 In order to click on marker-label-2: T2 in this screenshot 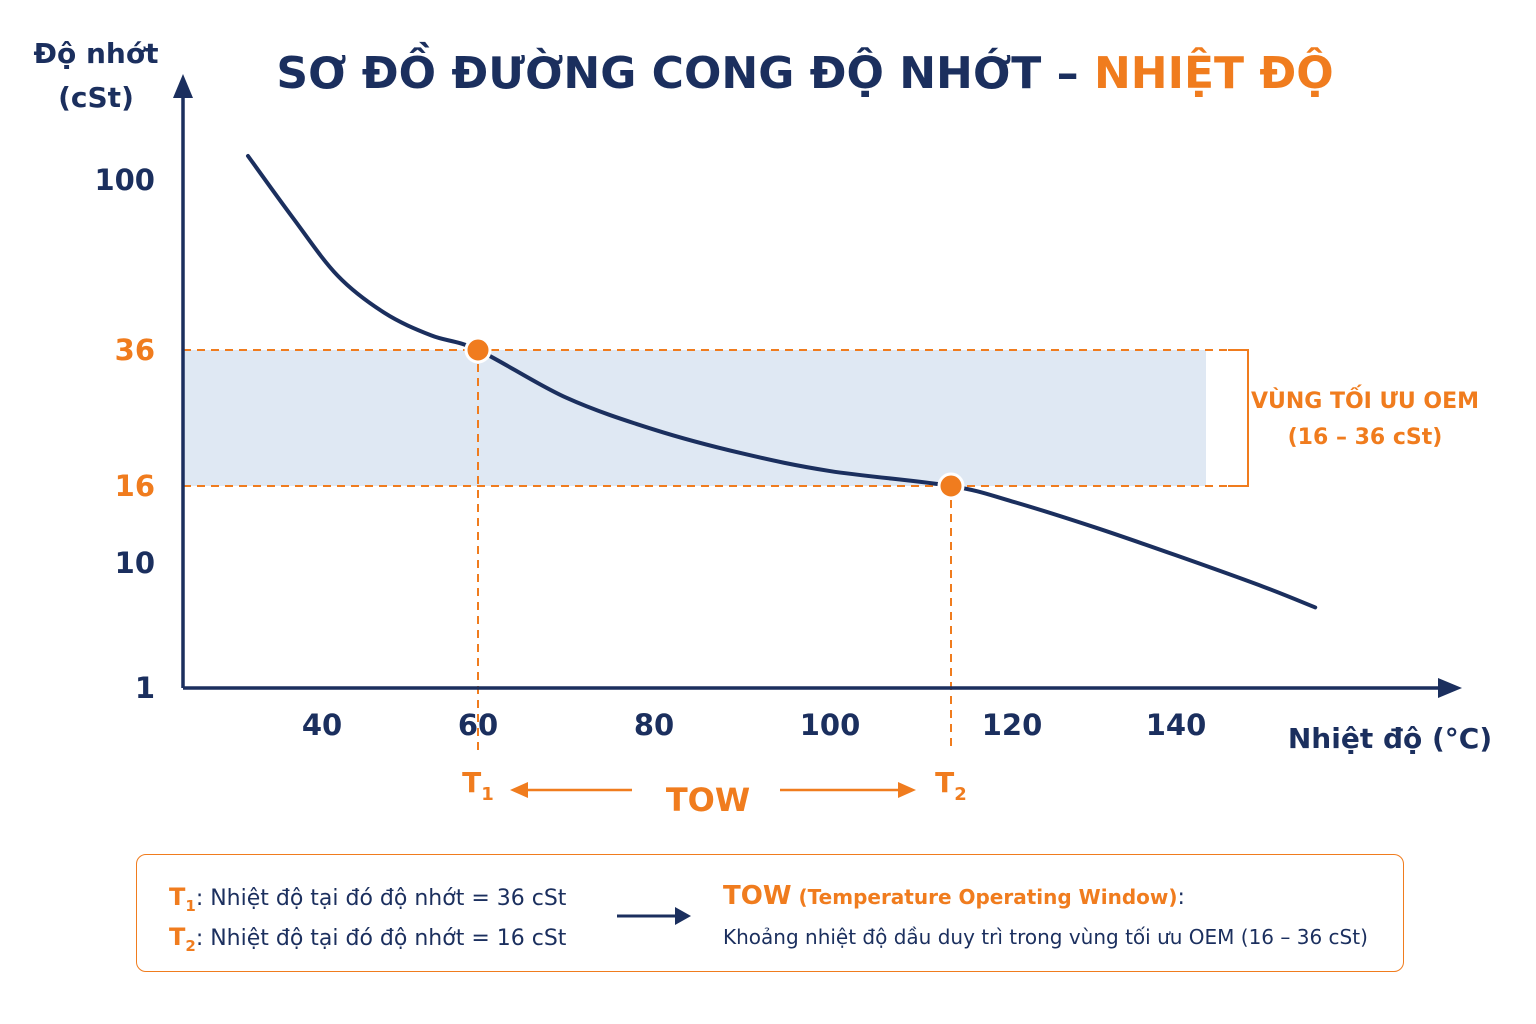, I will do `click(951, 785)`.